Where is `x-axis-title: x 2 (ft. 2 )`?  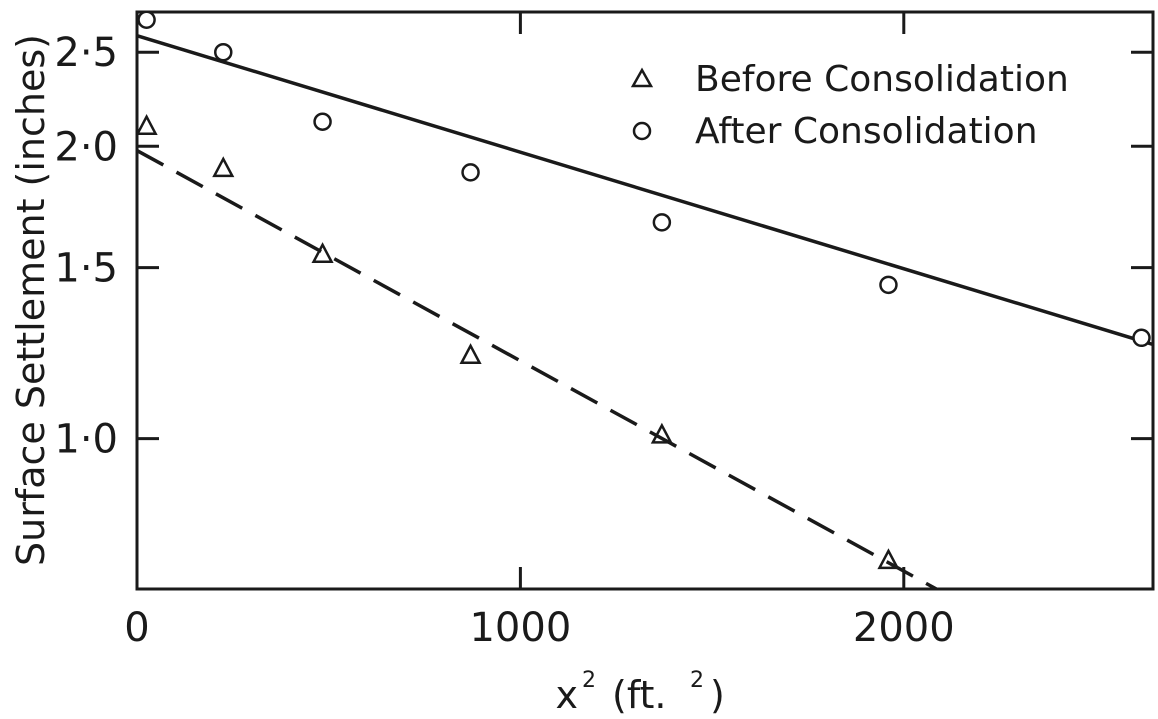 x-axis-title: x 2 (ft. 2 ) is located at coordinates (640, 692).